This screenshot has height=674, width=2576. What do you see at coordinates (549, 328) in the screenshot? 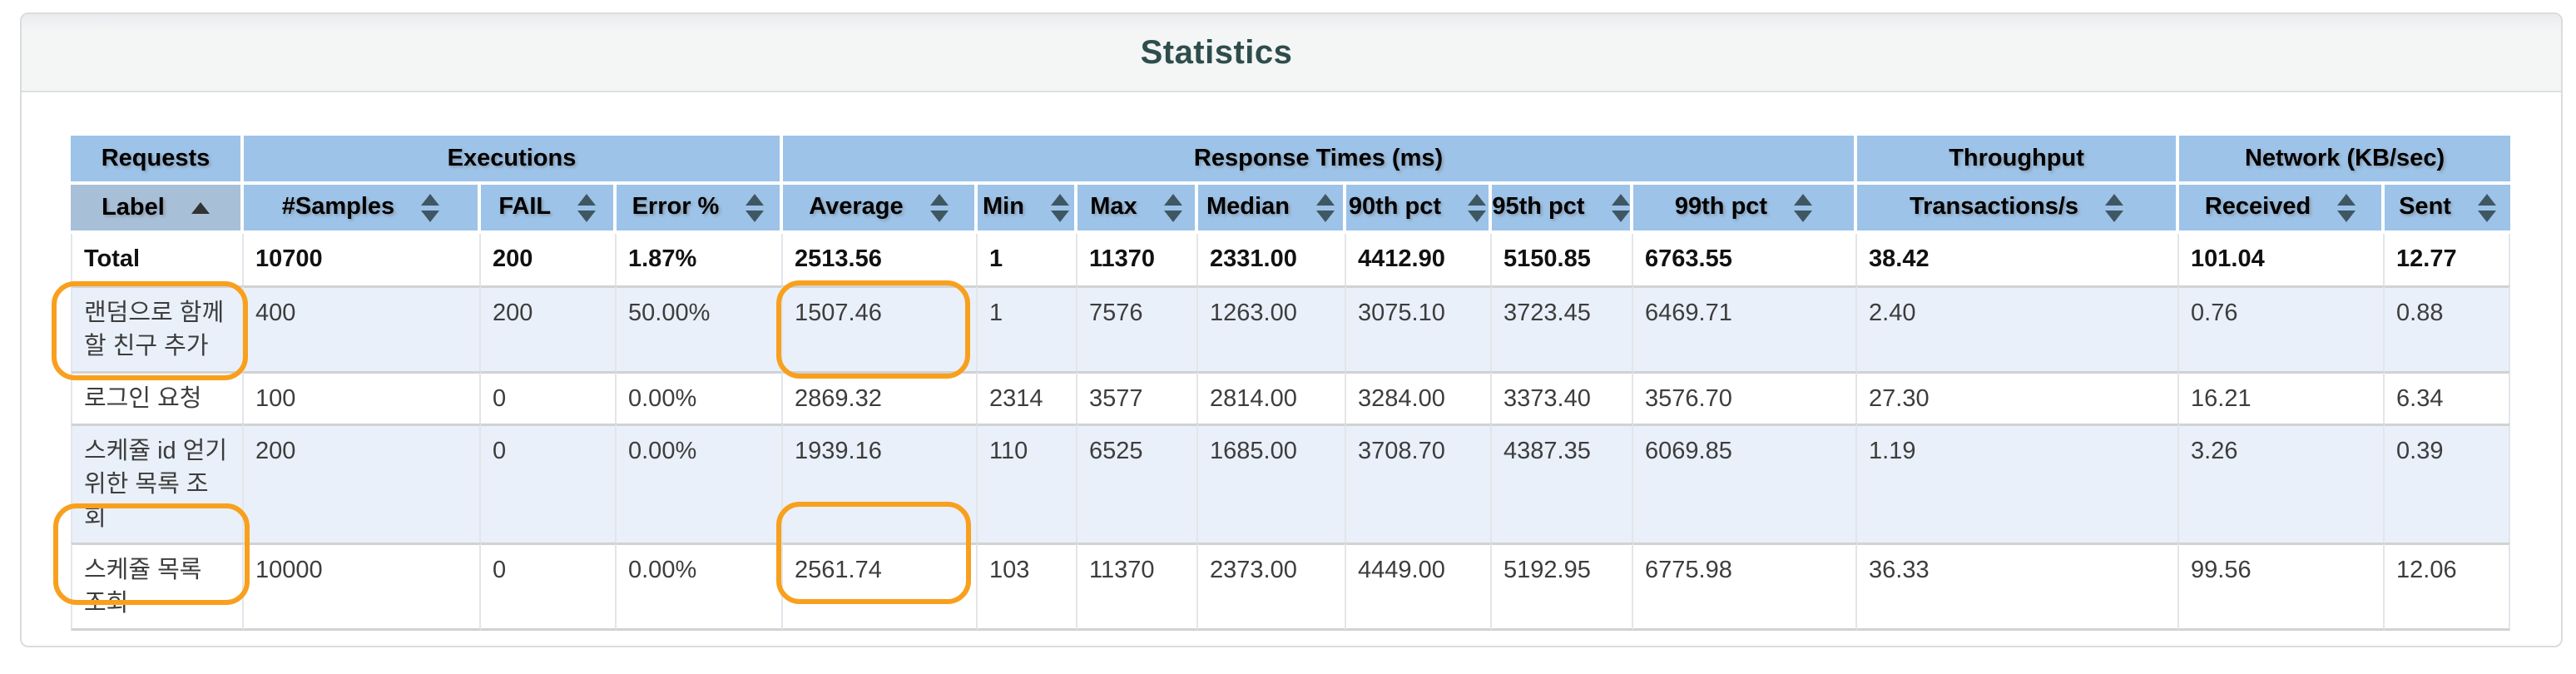
I see `cell-fail: 200` at bounding box center [549, 328].